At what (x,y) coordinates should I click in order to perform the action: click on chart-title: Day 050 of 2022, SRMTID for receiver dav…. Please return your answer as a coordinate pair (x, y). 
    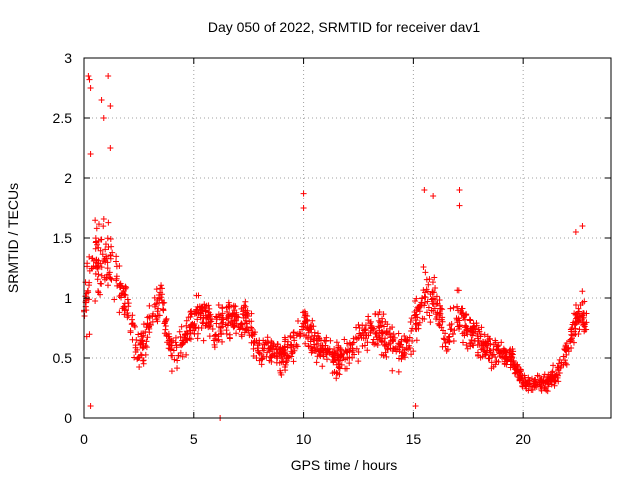
    Looking at the image, I should click on (344, 27).